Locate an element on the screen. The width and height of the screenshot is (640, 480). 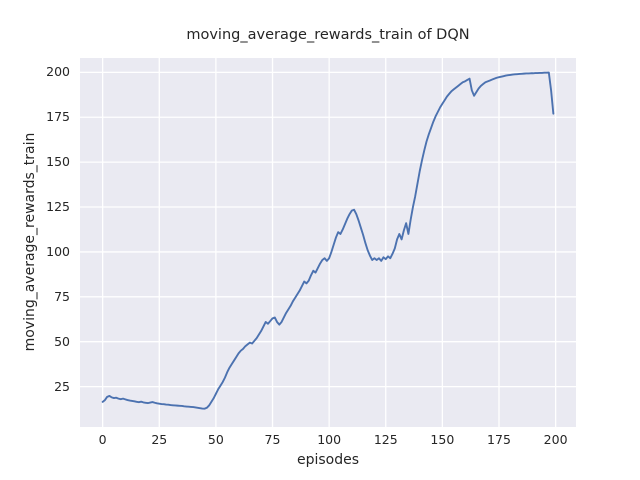
y-tick-label: 75 is located at coordinates (62, 296).